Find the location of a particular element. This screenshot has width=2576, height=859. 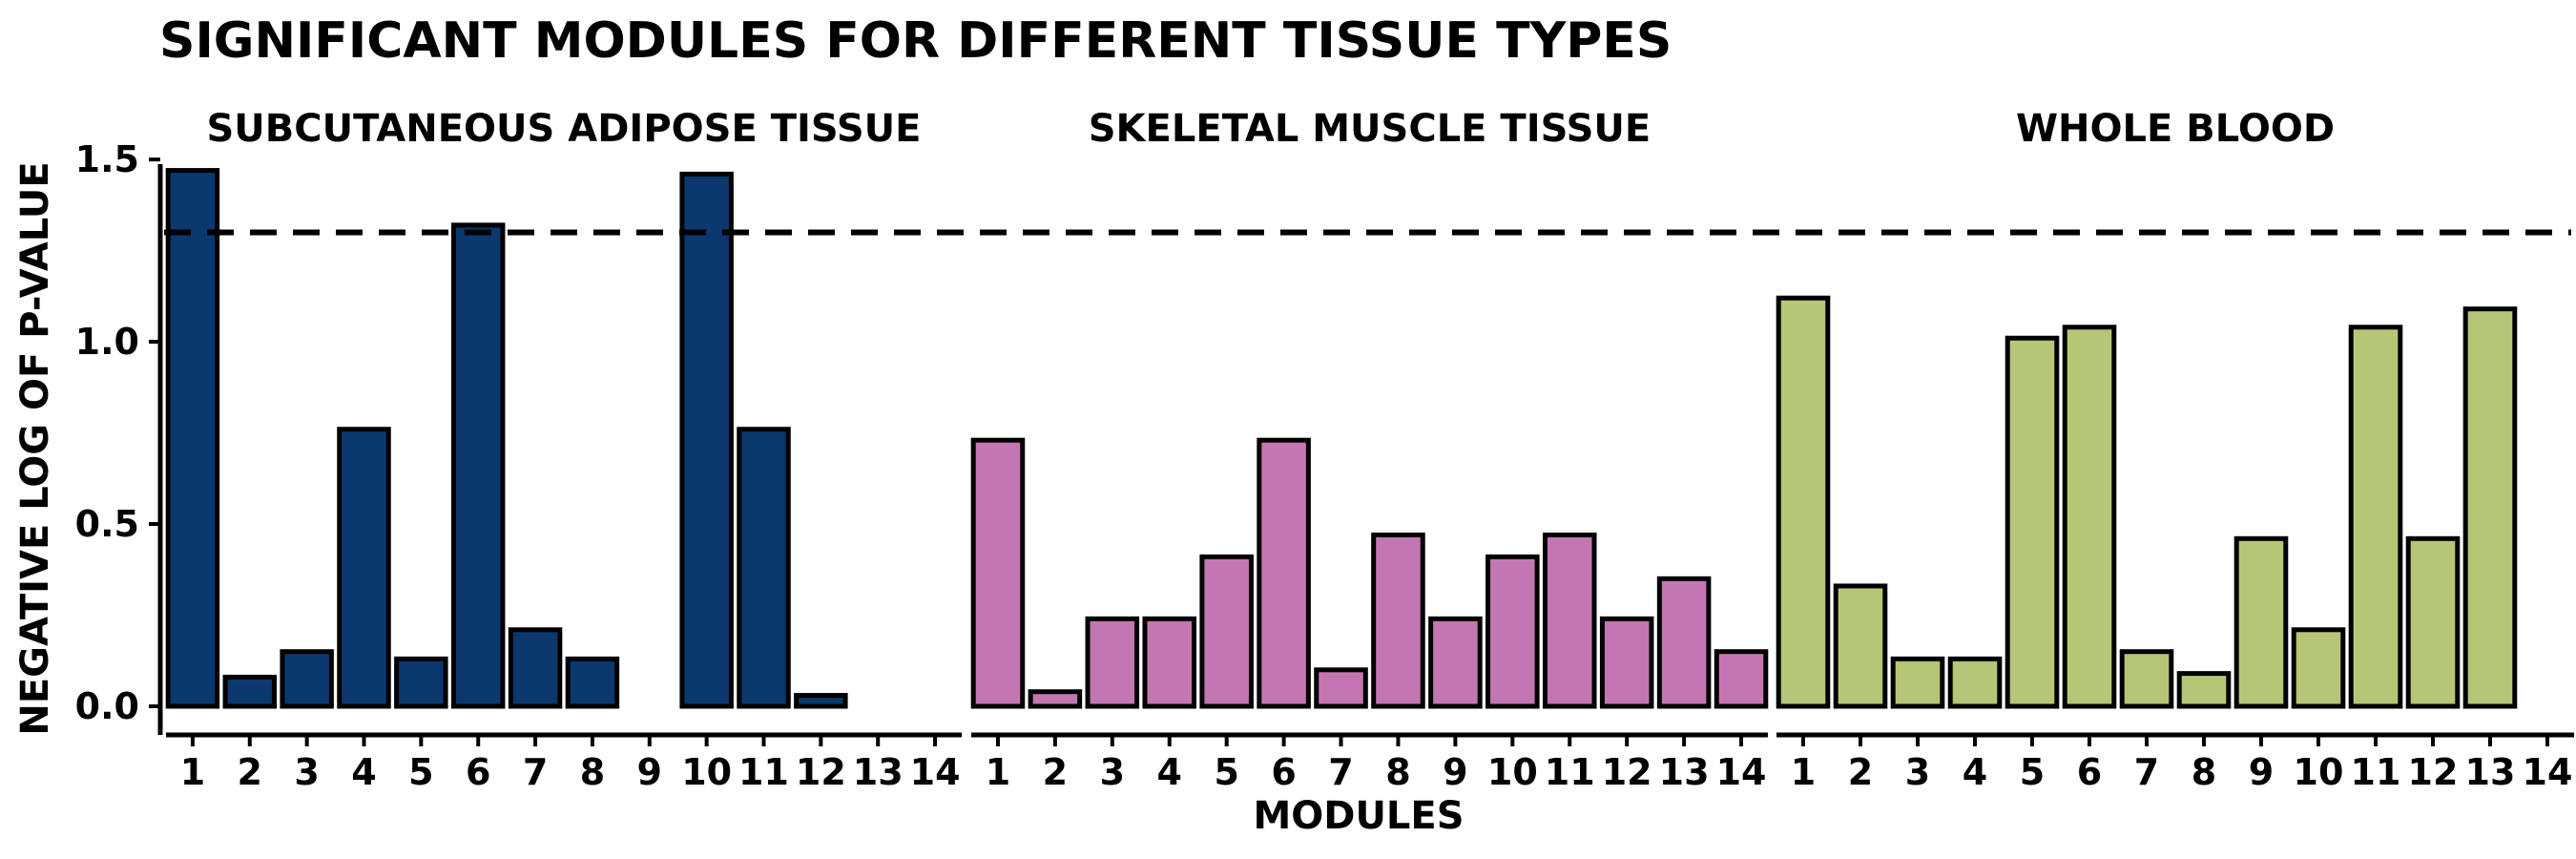

panel-title: SUBCUTANEOUS ADIPOSE TISSUE is located at coordinates (564, 129).